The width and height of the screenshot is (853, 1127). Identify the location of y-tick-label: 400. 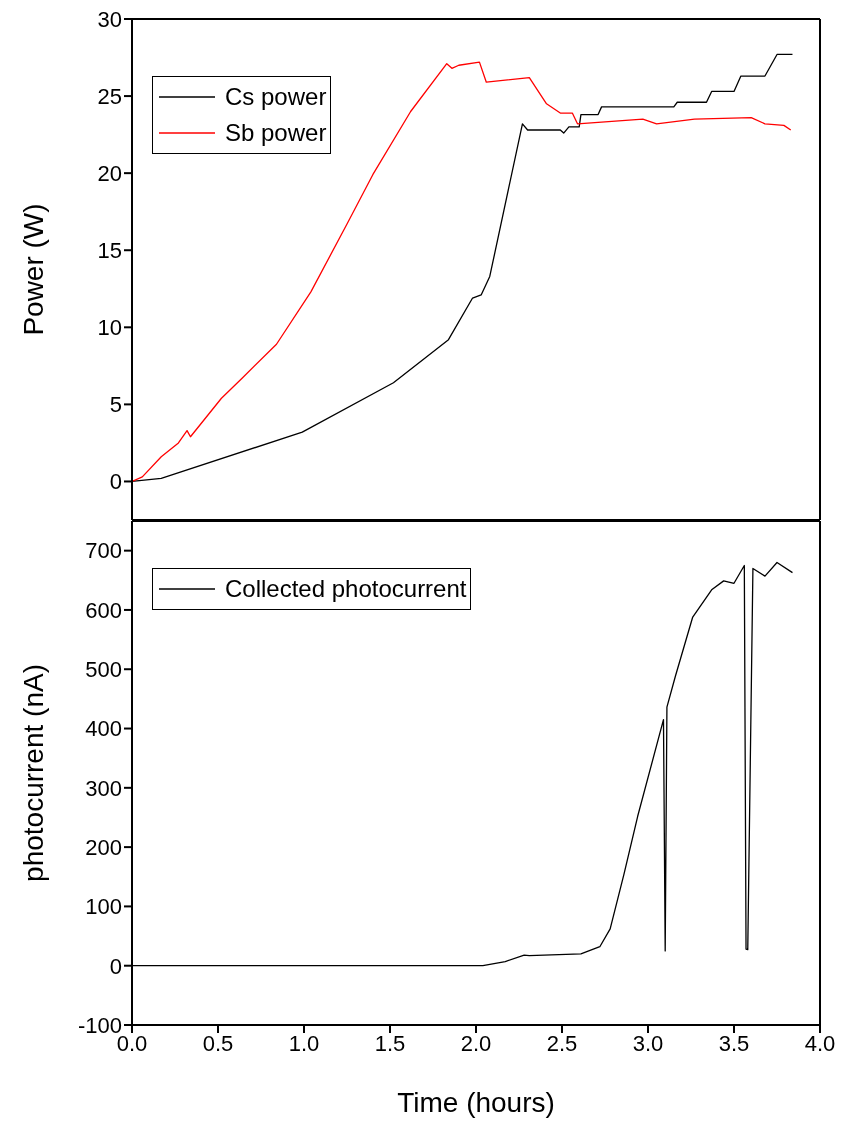
(103, 729).